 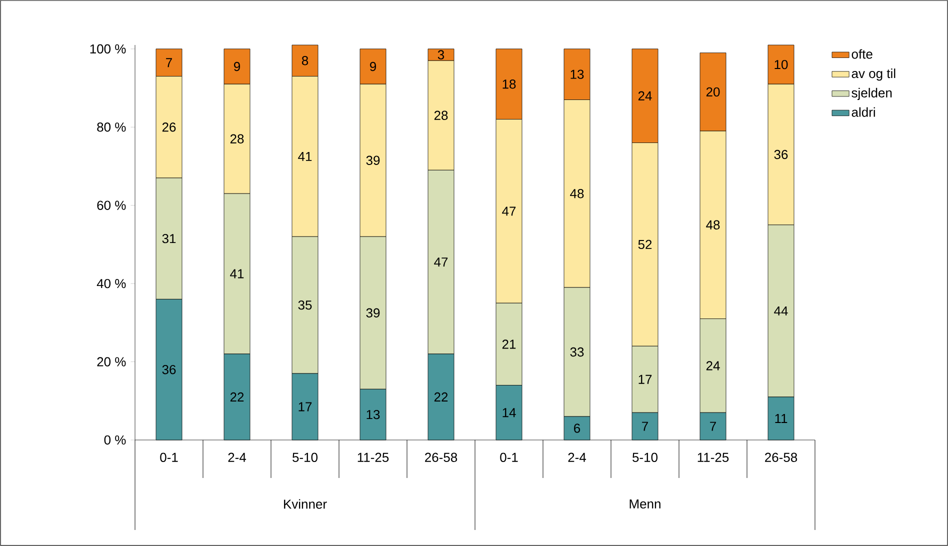 I want to click on data-label: 44, so click(x=781, y=311).